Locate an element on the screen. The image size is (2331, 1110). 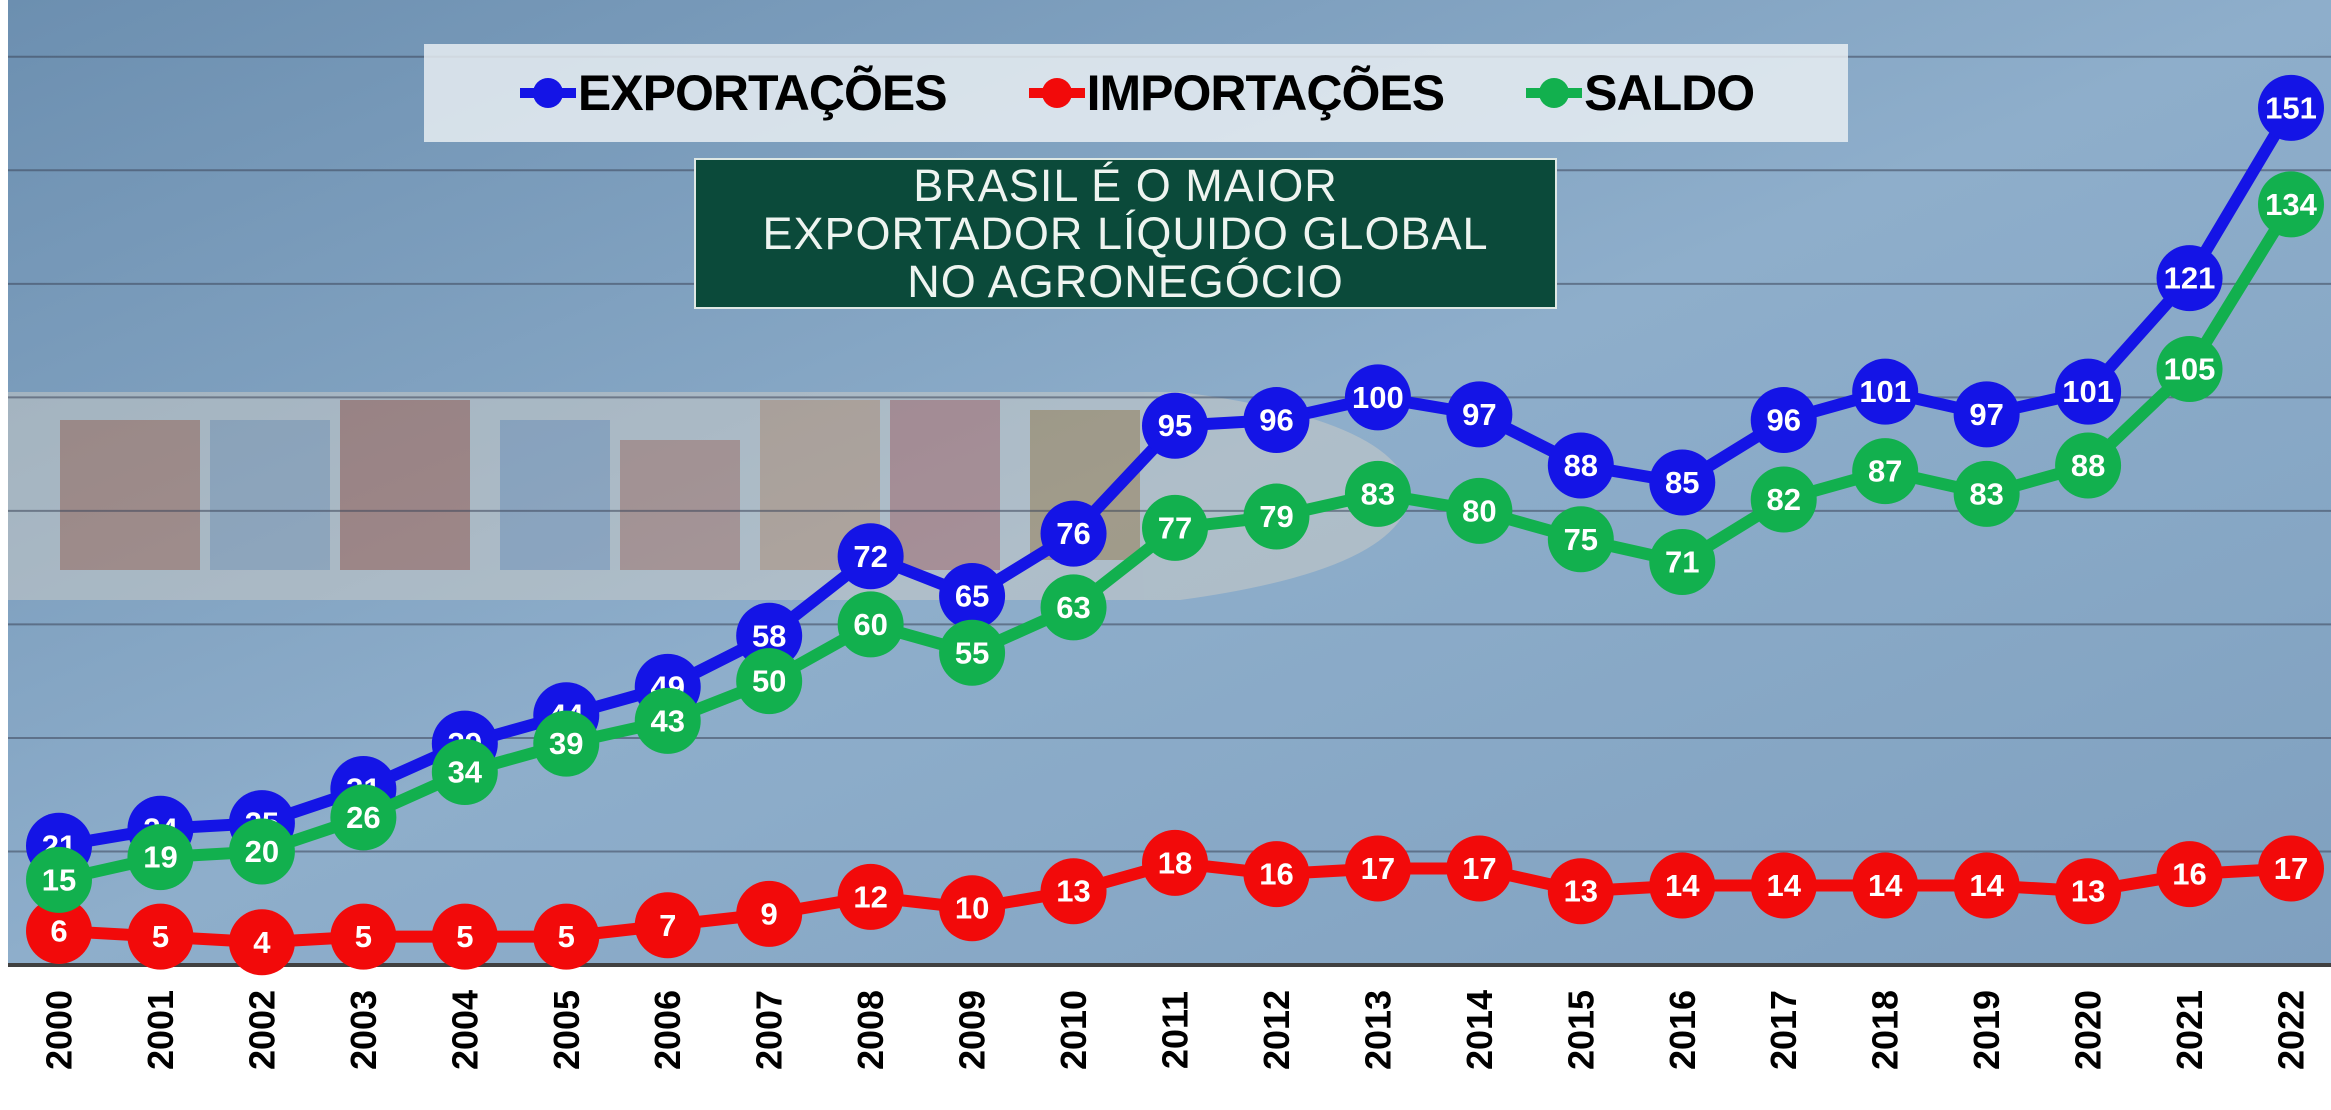
data-label: 97 is located at coordinates (1986, 414).